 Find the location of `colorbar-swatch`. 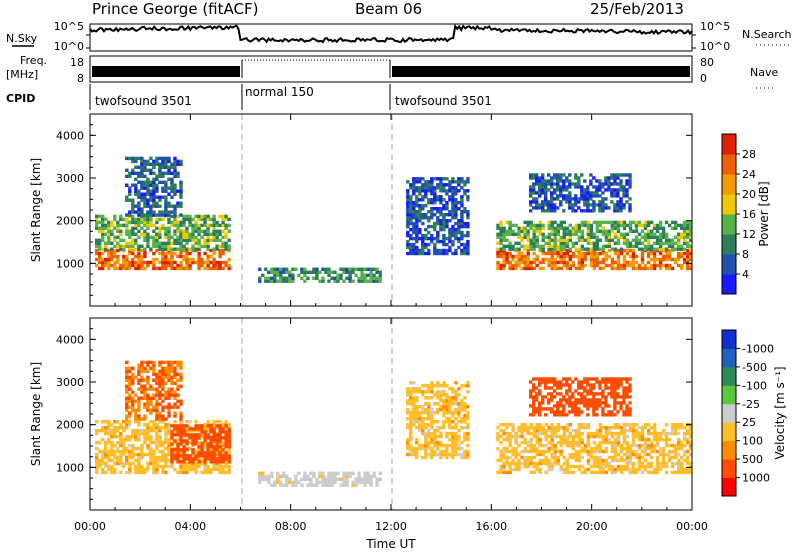

colorbar-swatch is located at coordinates (729, 358).